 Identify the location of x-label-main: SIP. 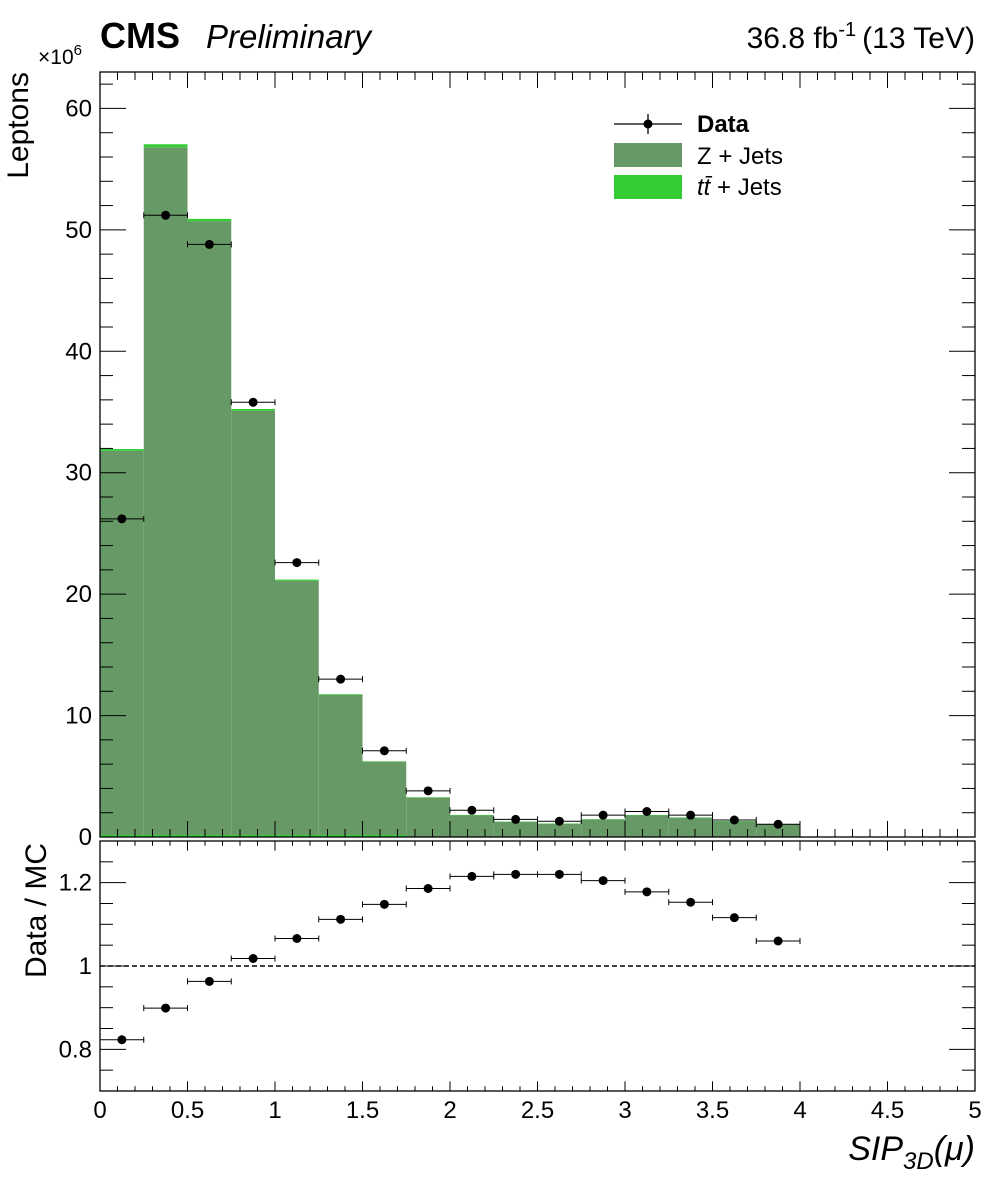
(875, 1149).